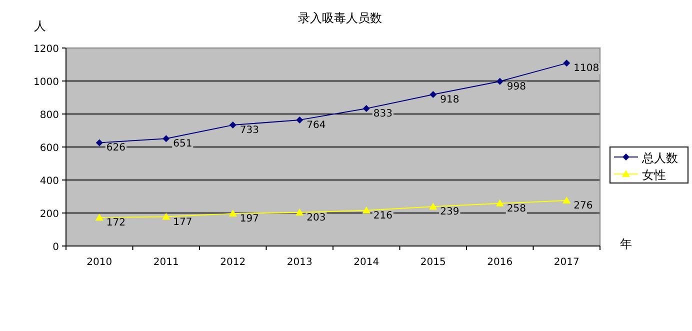 The height and width of the screenshot is (331, 692). Describe the element at coordinates (182, 222) in the screenshot. I see `data-label: 177` at that location.